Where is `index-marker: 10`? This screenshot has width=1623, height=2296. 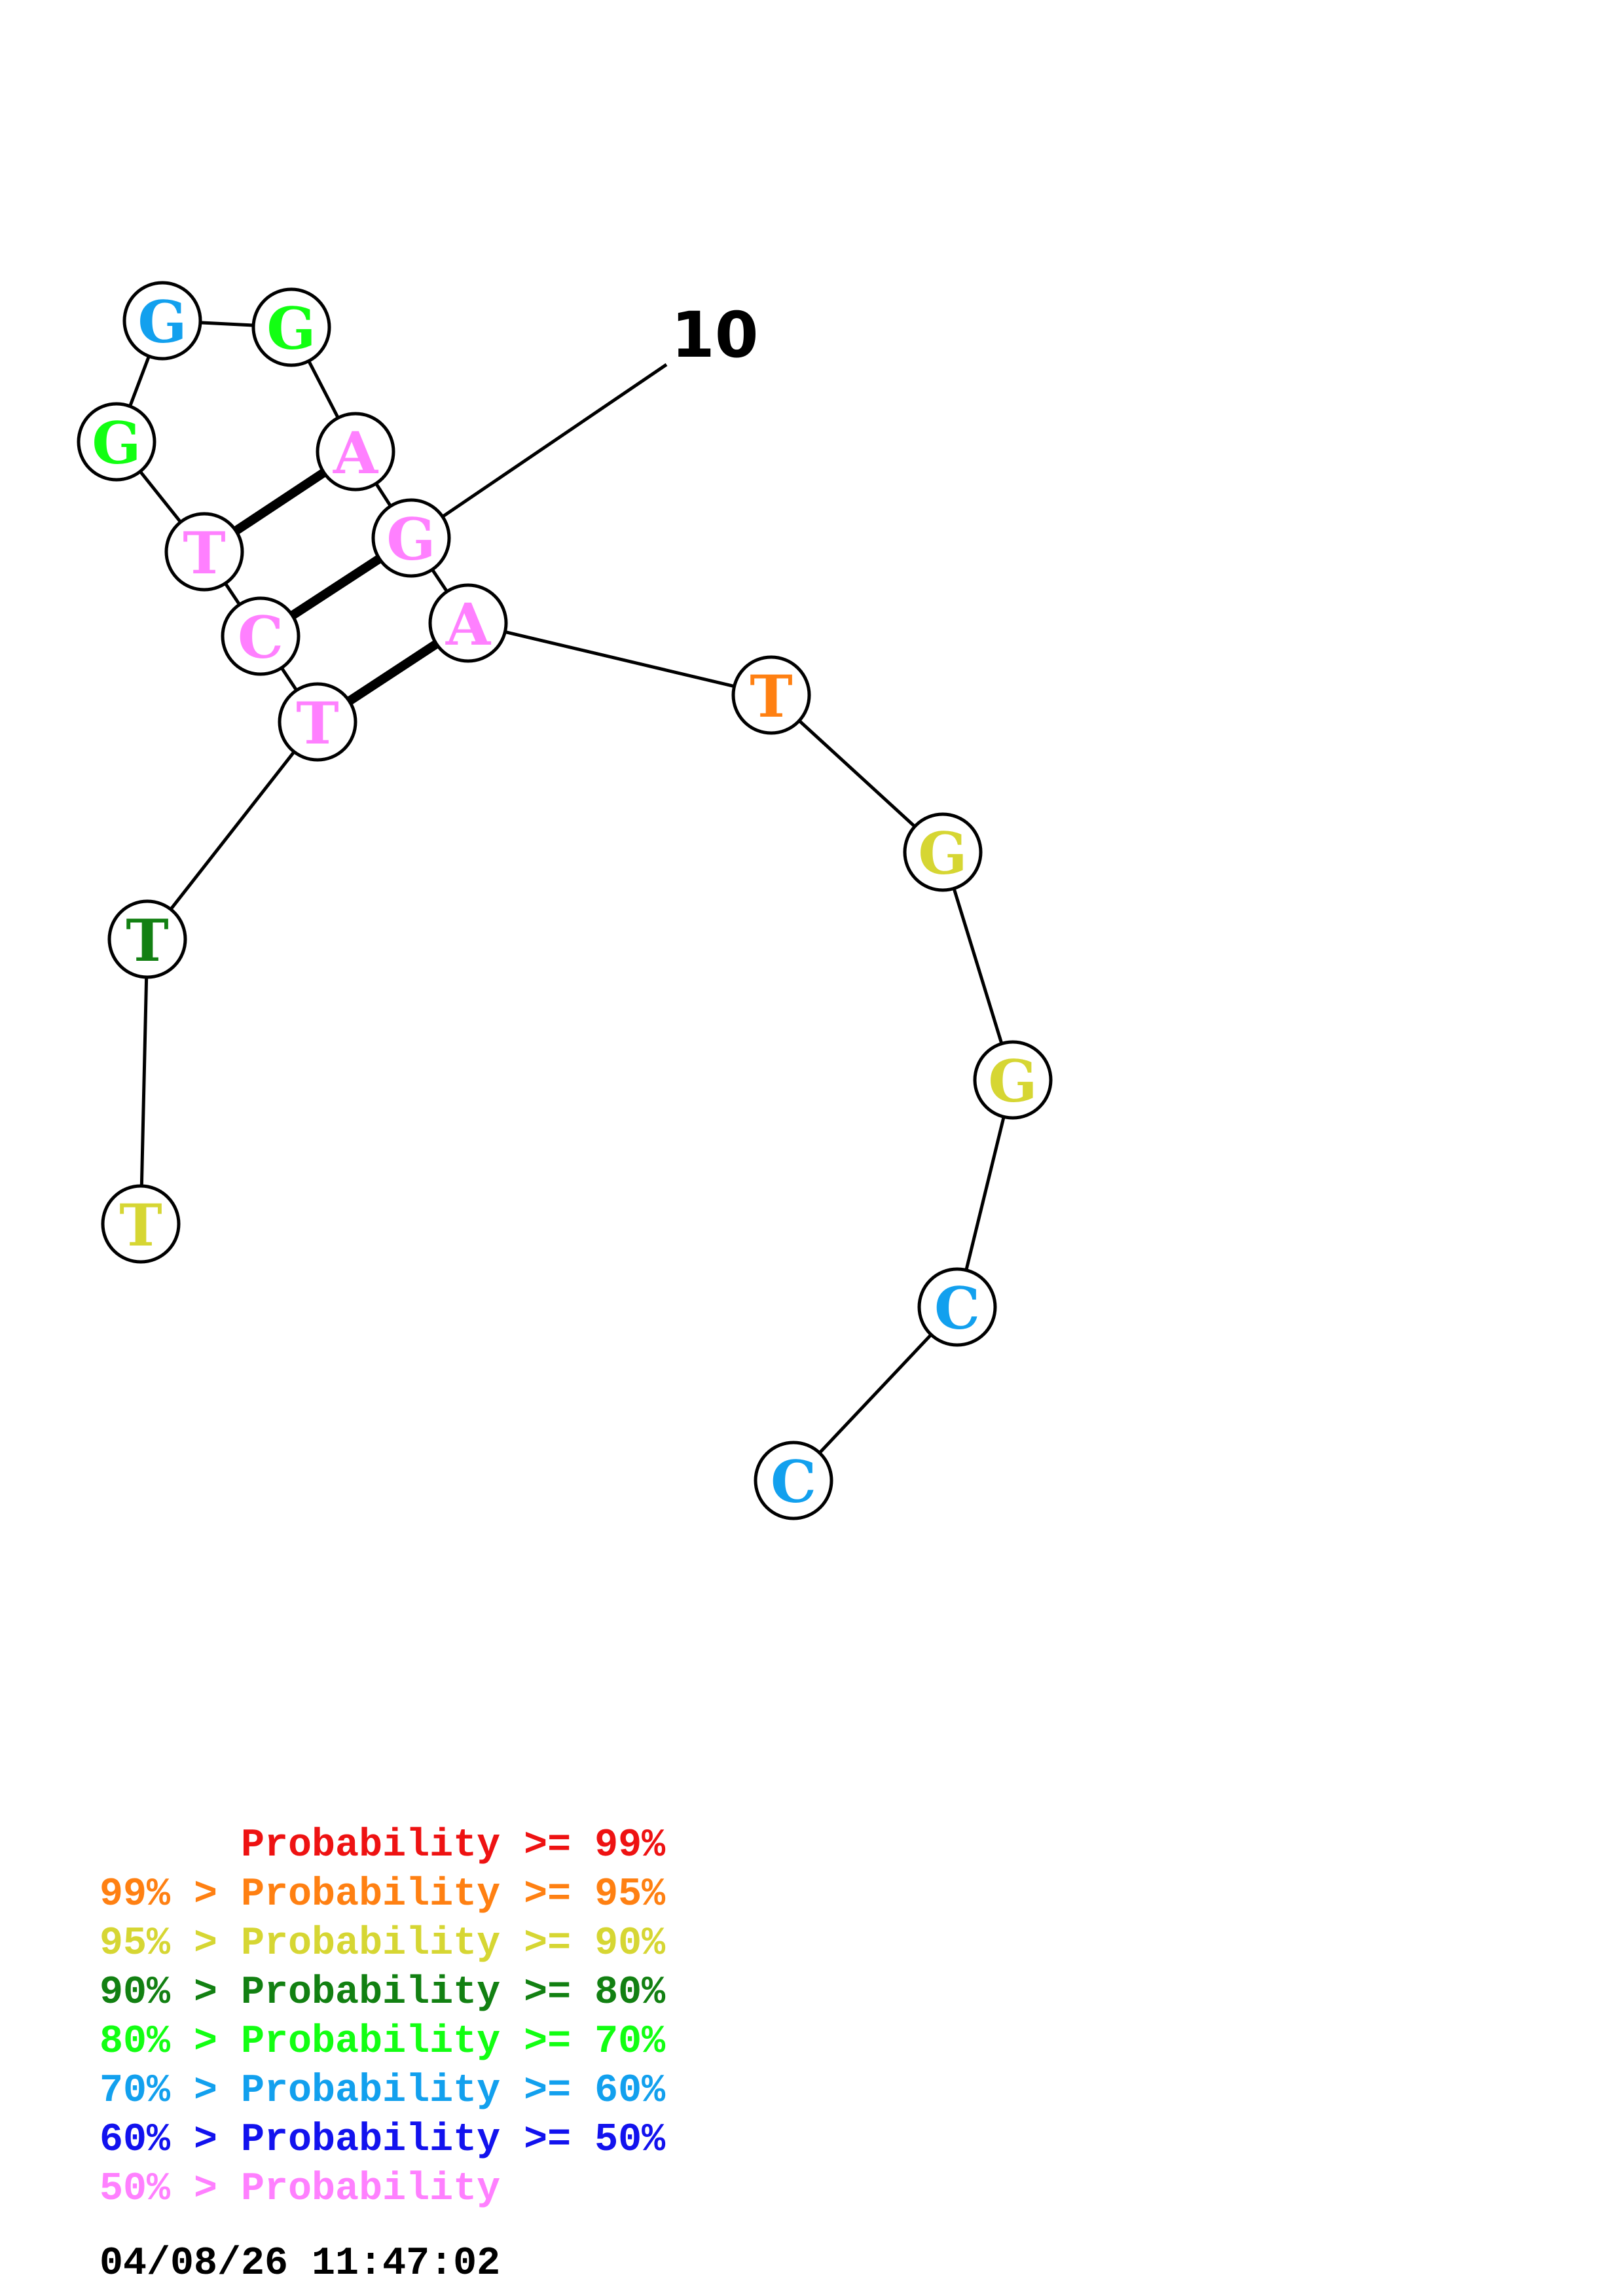
index-marker: 10 is located at coordinates (584, 419).